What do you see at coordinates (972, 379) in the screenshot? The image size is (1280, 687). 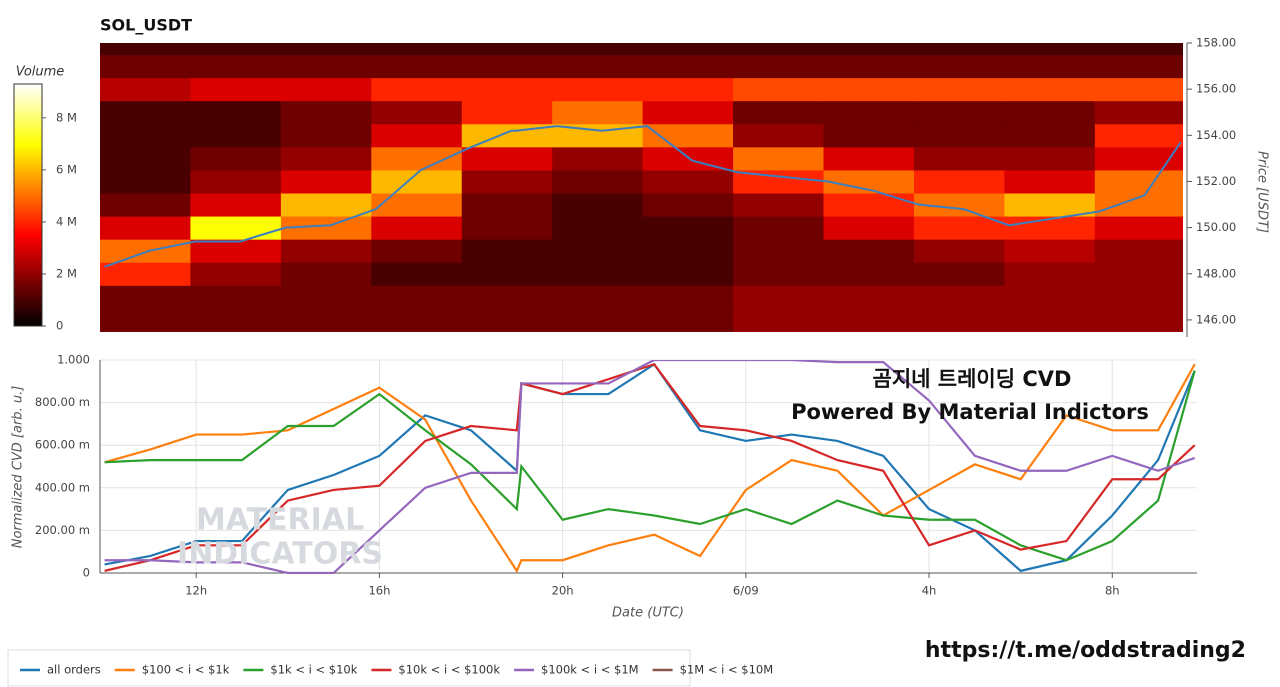 I see `annotation: 곰지네 트레이딩 CVD` at bounding box center [972, 379].